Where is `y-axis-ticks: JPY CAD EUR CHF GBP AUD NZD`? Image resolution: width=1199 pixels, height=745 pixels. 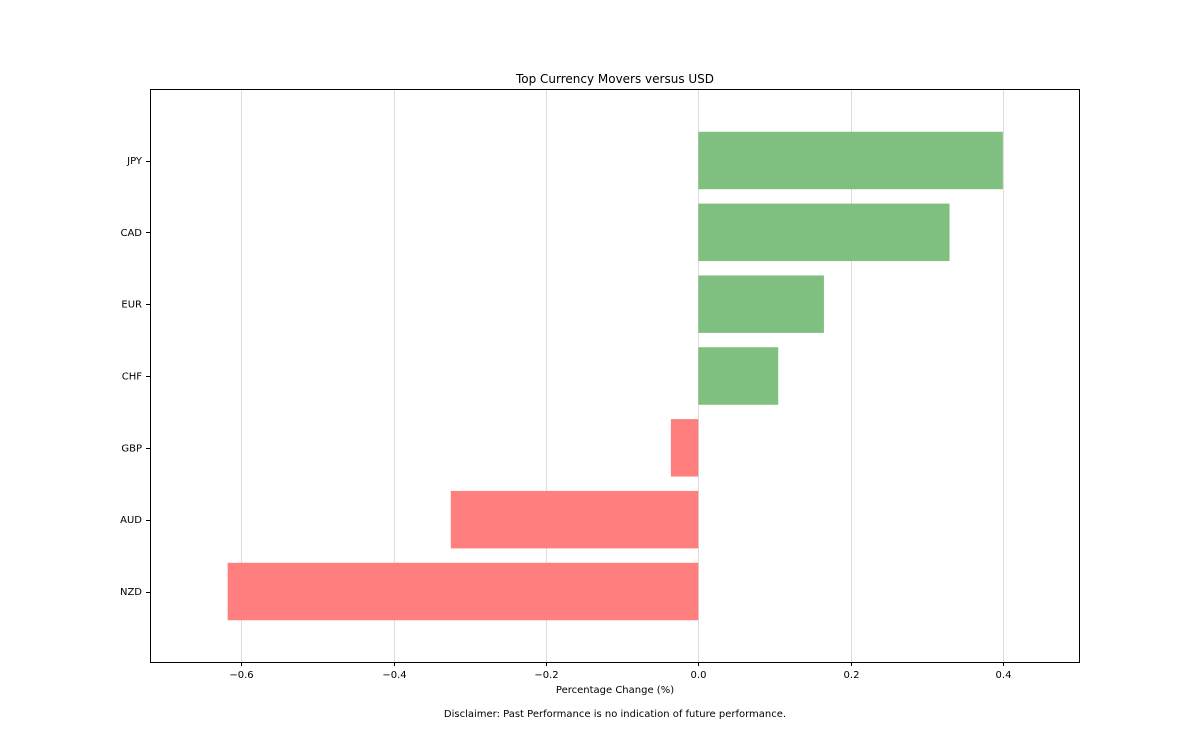 y-axis-ticks: JPY CAD EUR CHF GBP AUD NZD is located at coordinates (135, 377).